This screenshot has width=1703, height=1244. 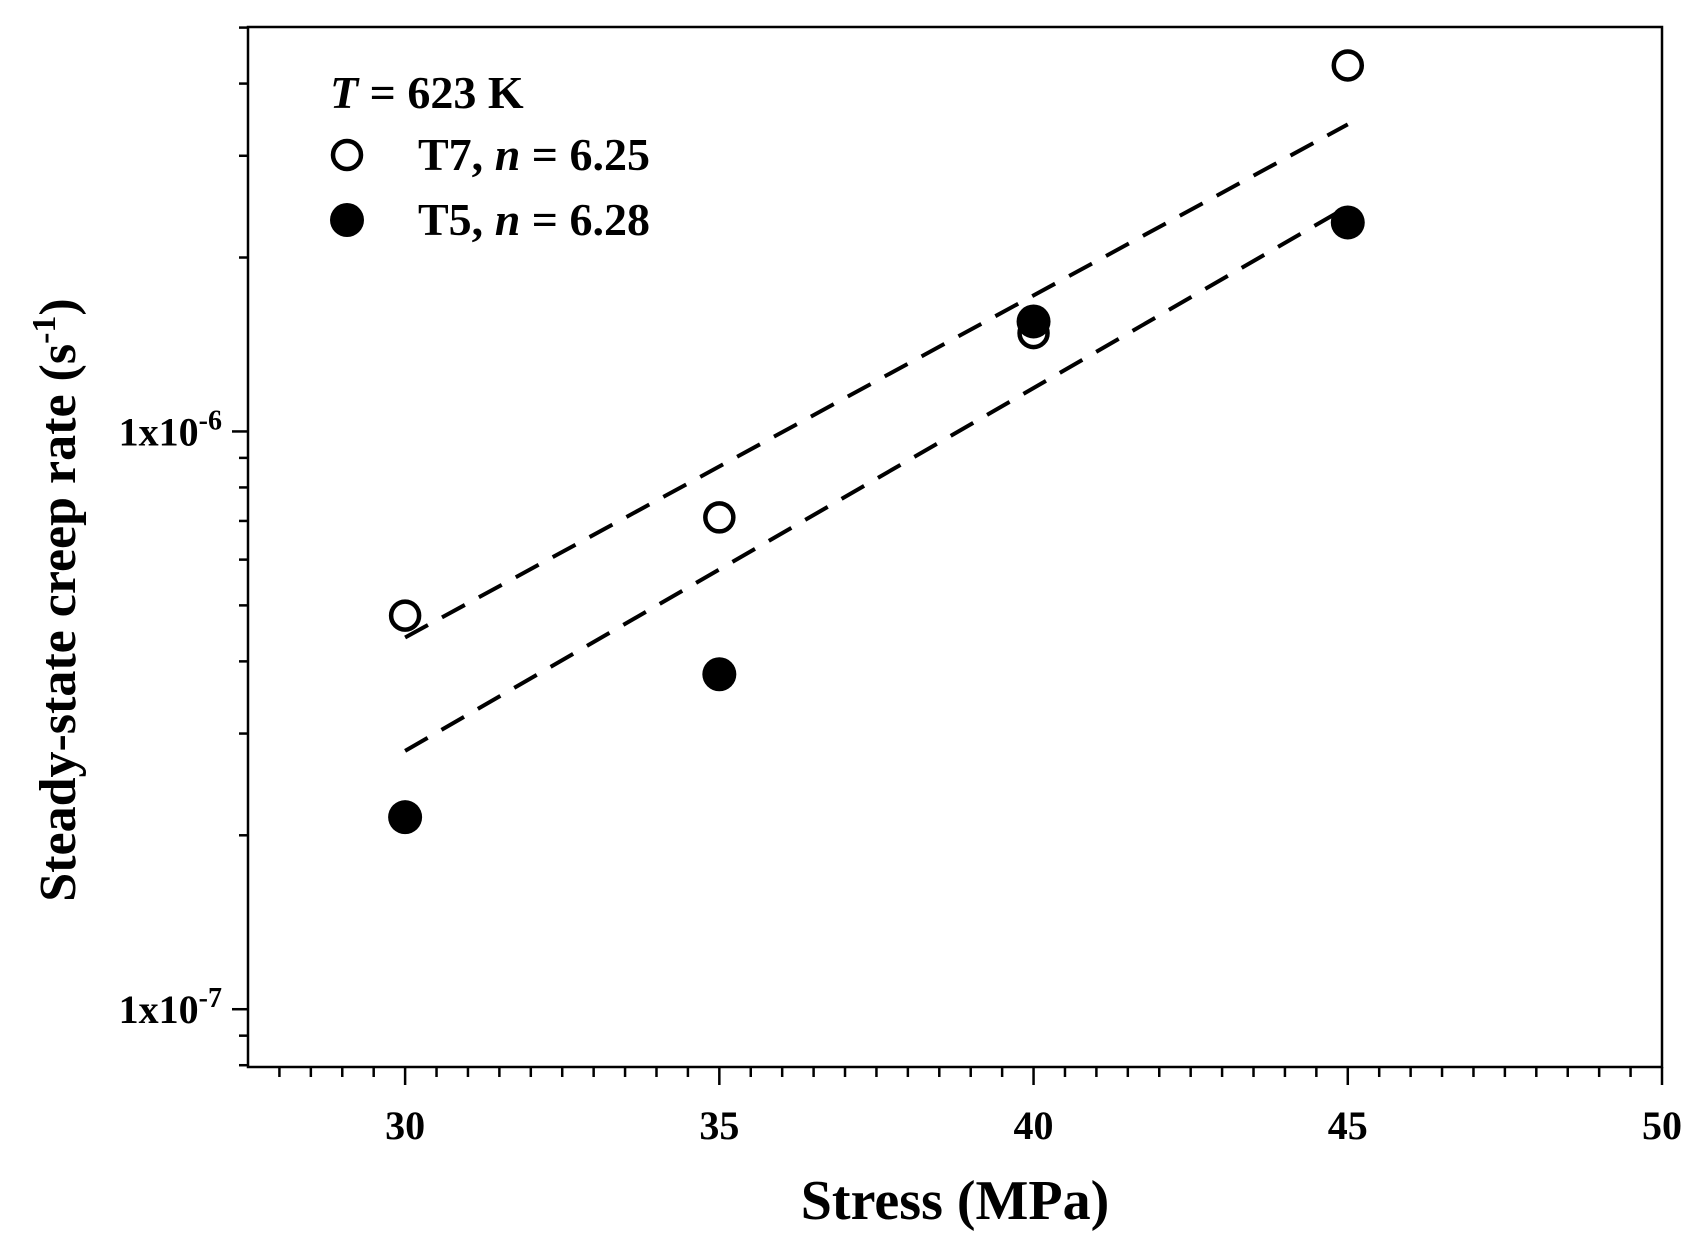 I want to click on legend-entry-t7-value: = 6.25, so click(x=585, y=154).